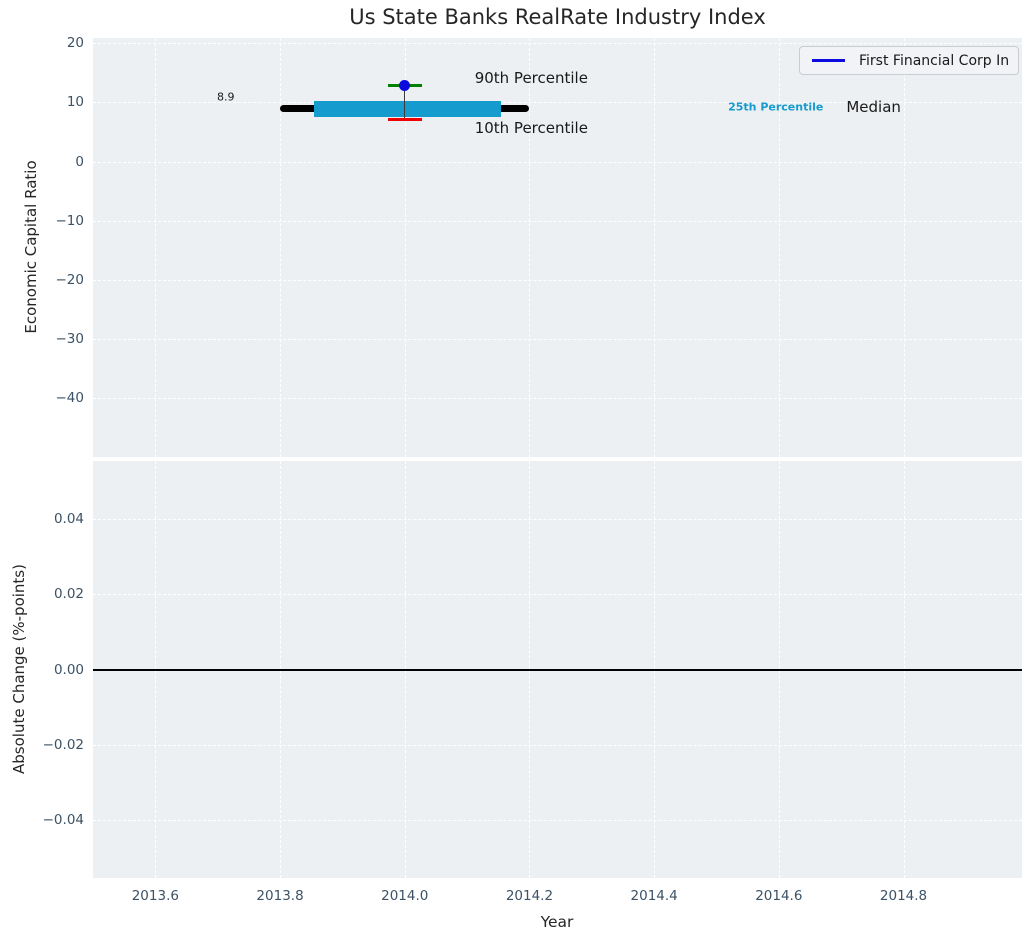  I want to click on x-tick-label: 2013.6, so click(155, 896).